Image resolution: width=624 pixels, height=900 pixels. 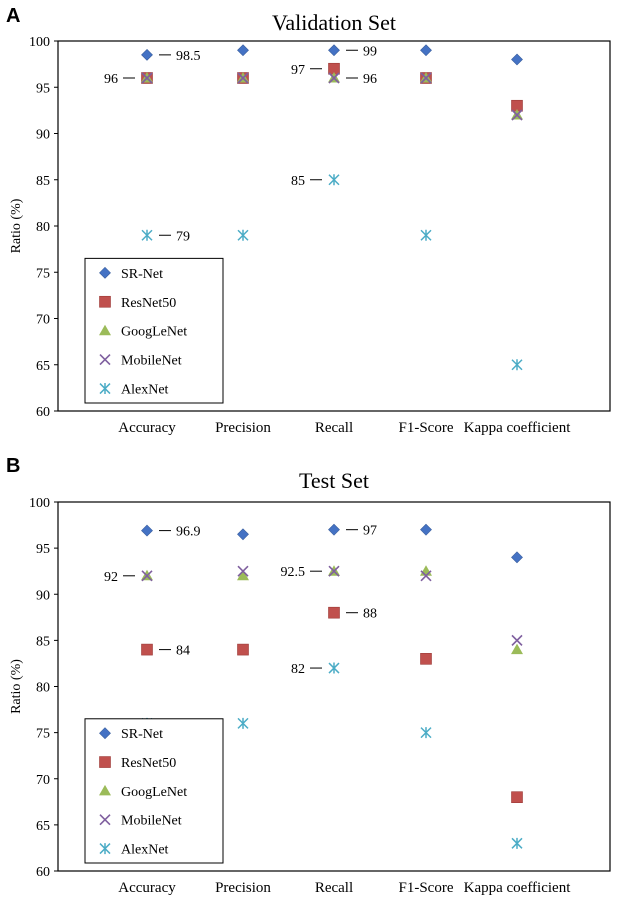 What do you see at coordinates (243, 888) in the screenshot?
I see `x-tick-label: Precision` at bounding box center [243, 888].